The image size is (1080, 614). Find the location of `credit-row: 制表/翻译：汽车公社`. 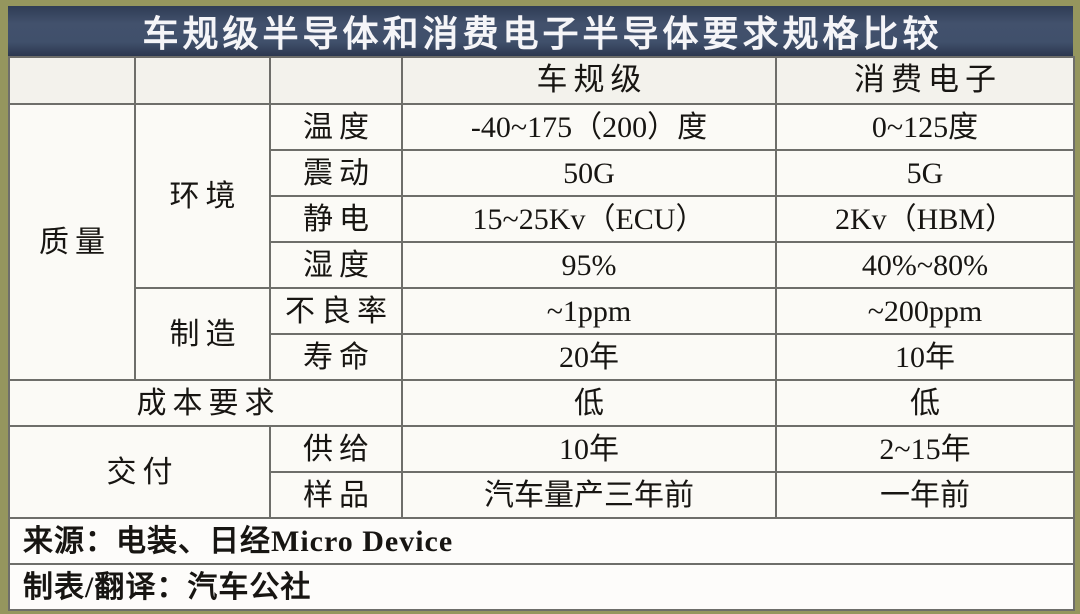

credit-row: 制表/翻译：汽车公社 is located at coordinates (541, 587).